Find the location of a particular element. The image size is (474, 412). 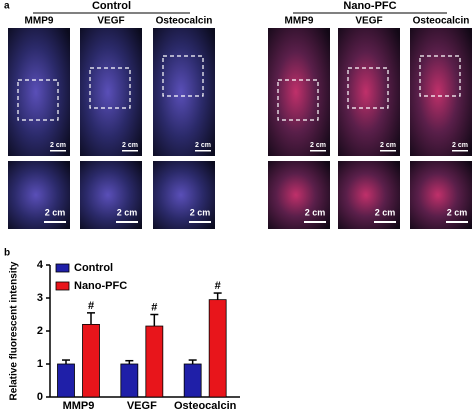

x-tick-label: MMP9 is located at coordinates (79, 406).